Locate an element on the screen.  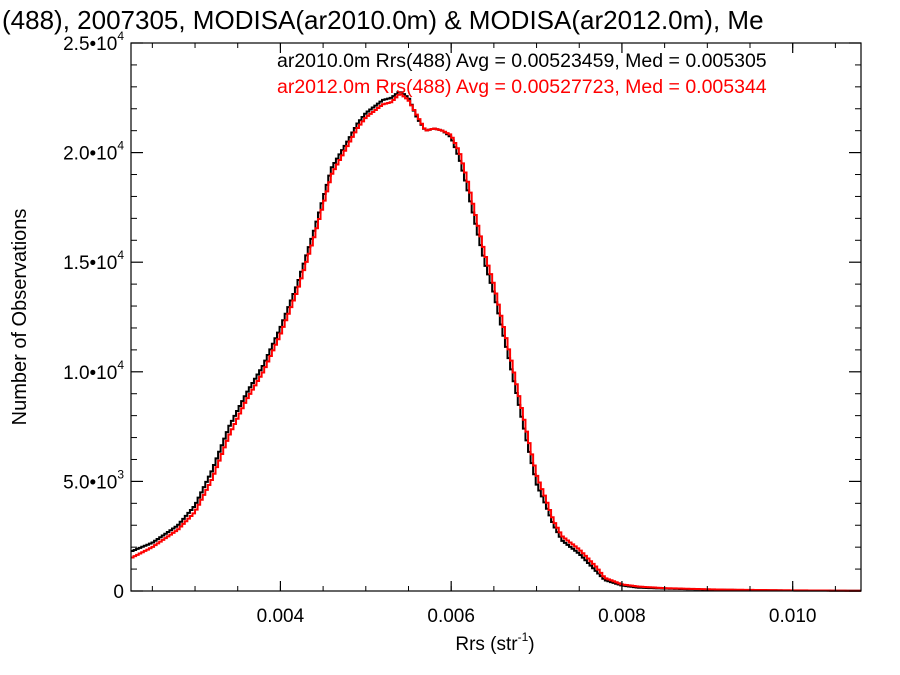
y-tick-label: 2.5•104 is located at coordinates (93, 42).